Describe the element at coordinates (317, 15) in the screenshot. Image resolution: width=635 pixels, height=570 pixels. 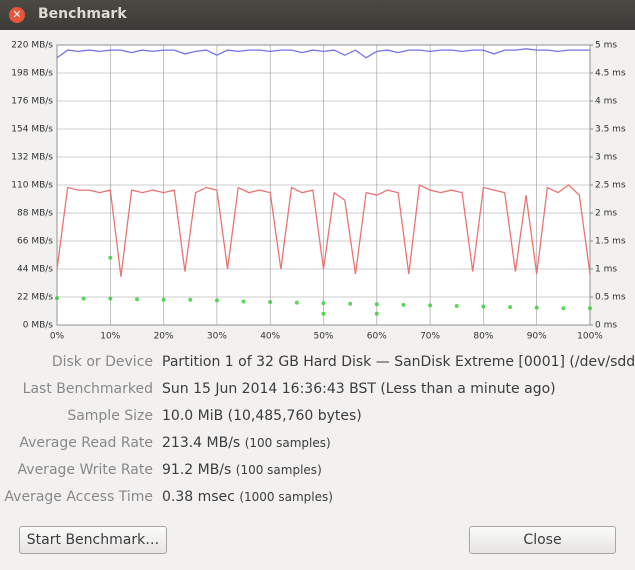
I see `title-bar: ✕ Benchmark` at that location.